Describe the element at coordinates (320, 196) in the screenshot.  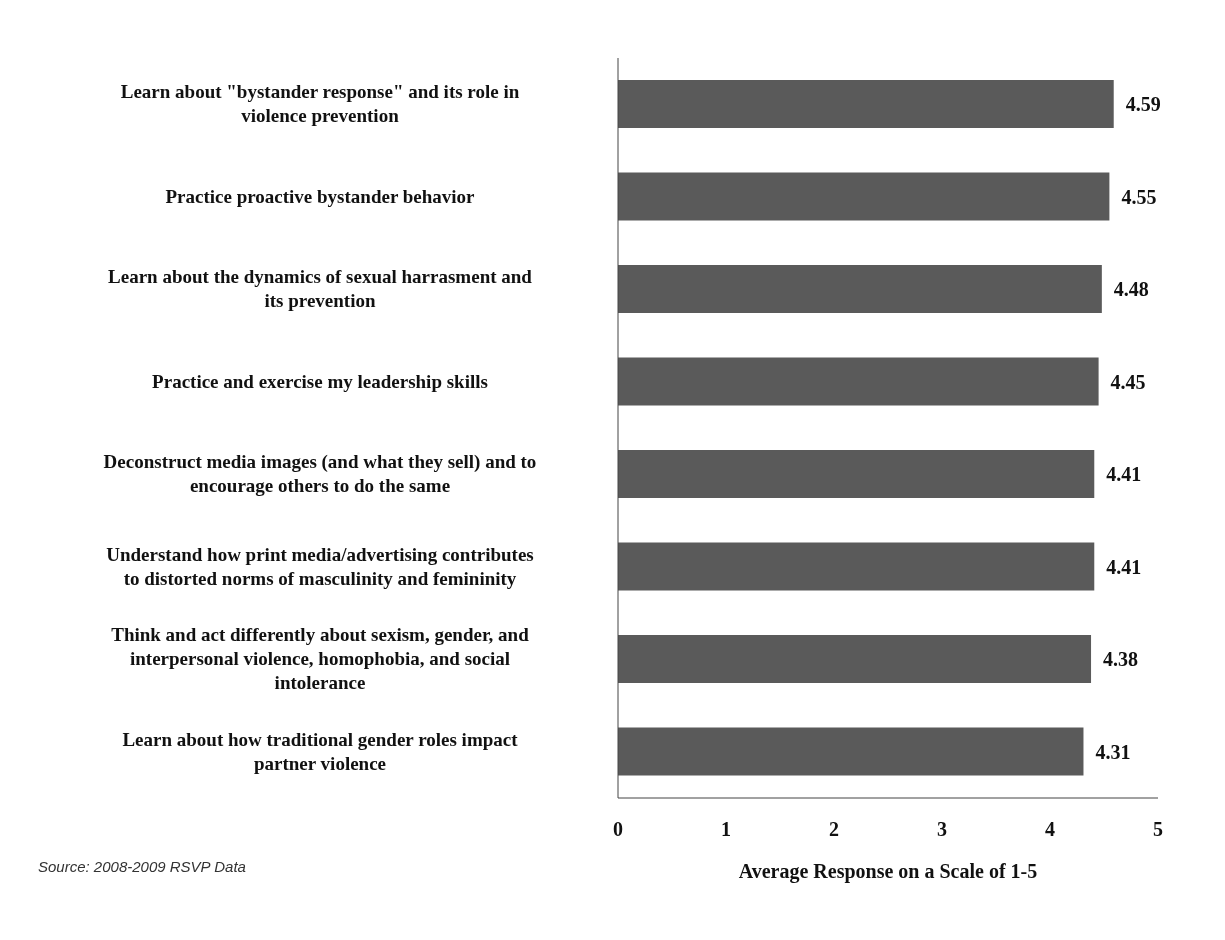
I see `y-tick-label: Practice proactive bystander behavior` at that location.